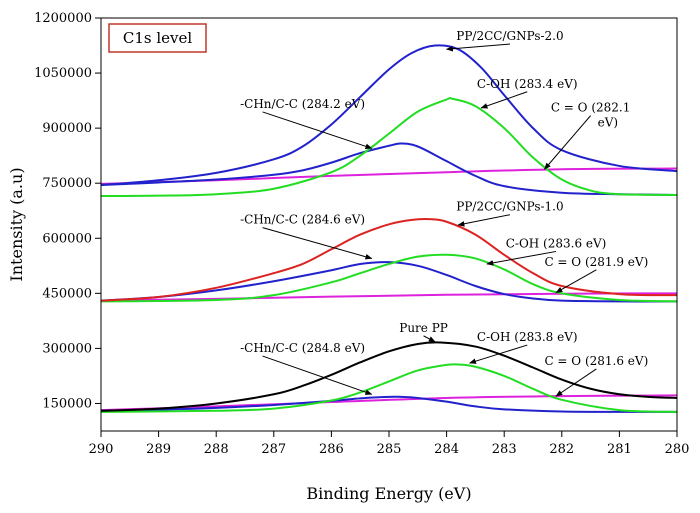  Describe the element at coordinates (596, 262) in the screenshot. I see `annotation-t-co-1: C = O (281.9 eV)` at that location.